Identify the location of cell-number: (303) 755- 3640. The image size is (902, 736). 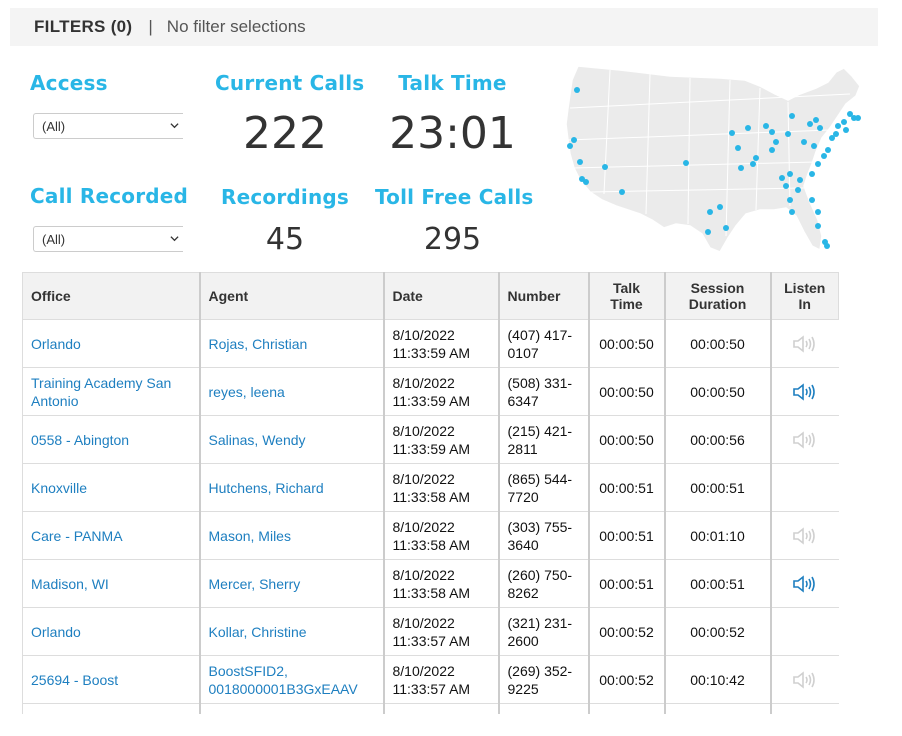
(543, 535).